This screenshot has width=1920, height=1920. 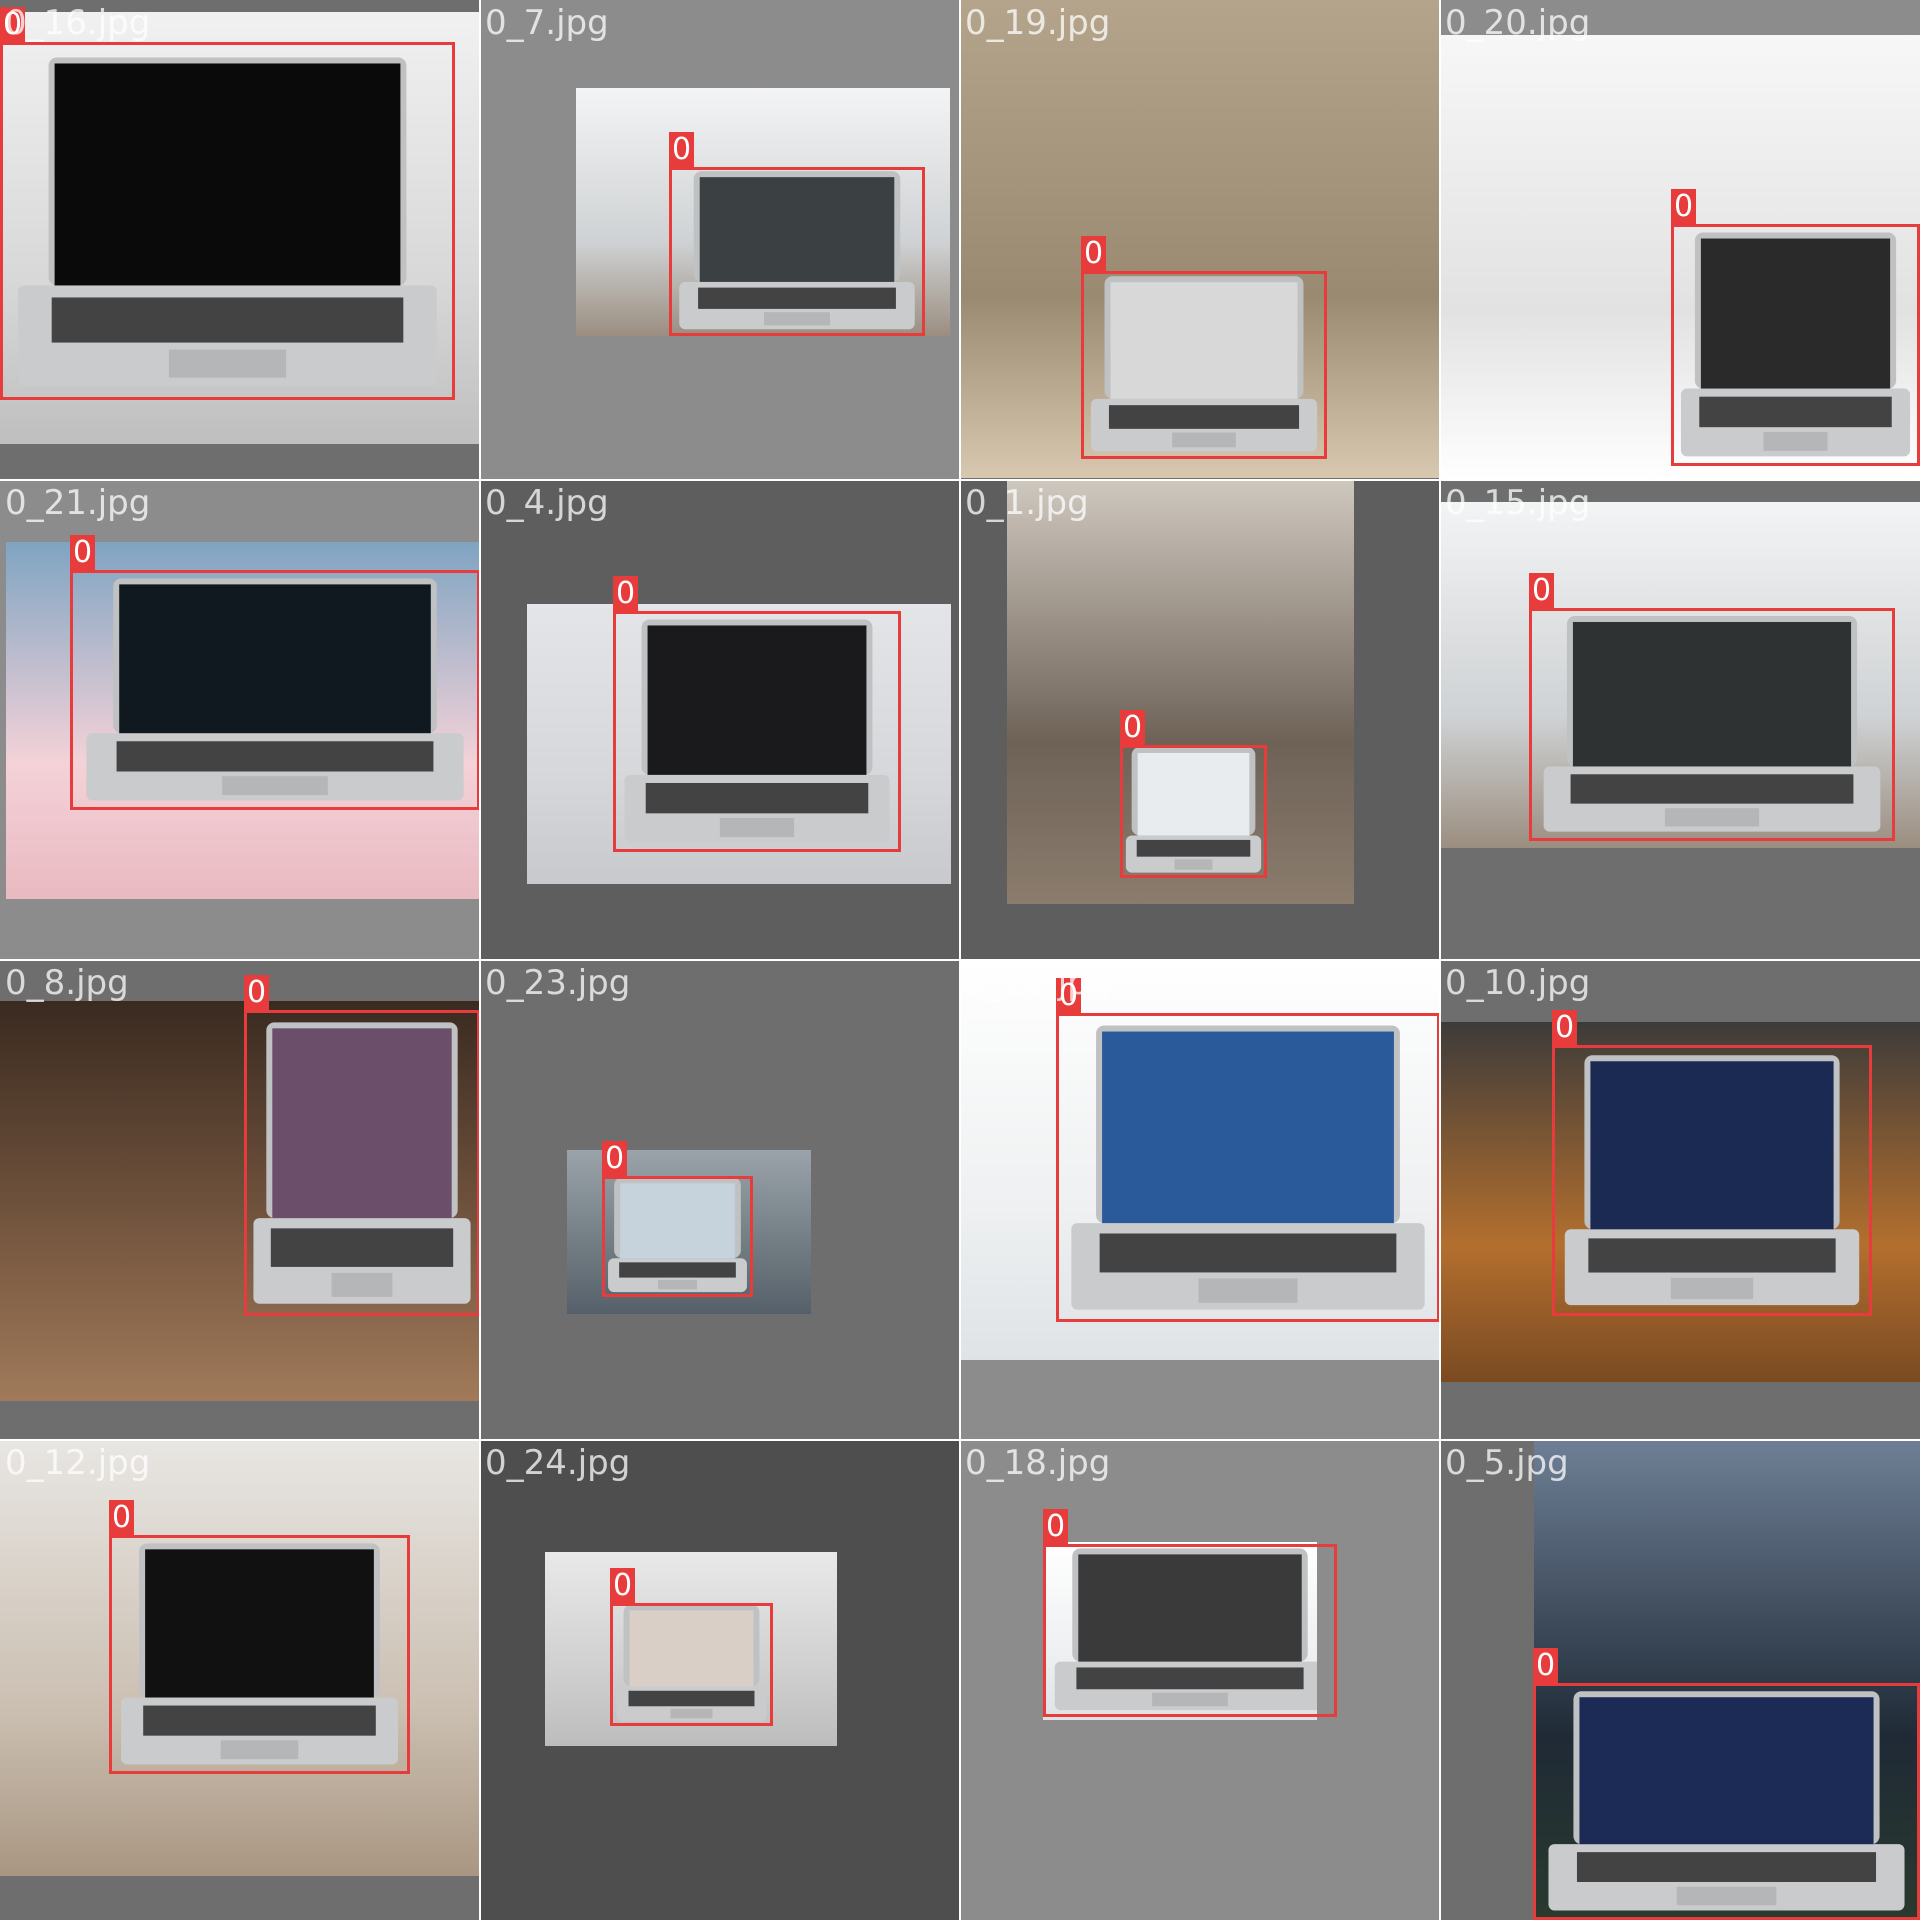 I want to click on image-tile: 0 0_10.jpg, so click(x=1680, y=1200).